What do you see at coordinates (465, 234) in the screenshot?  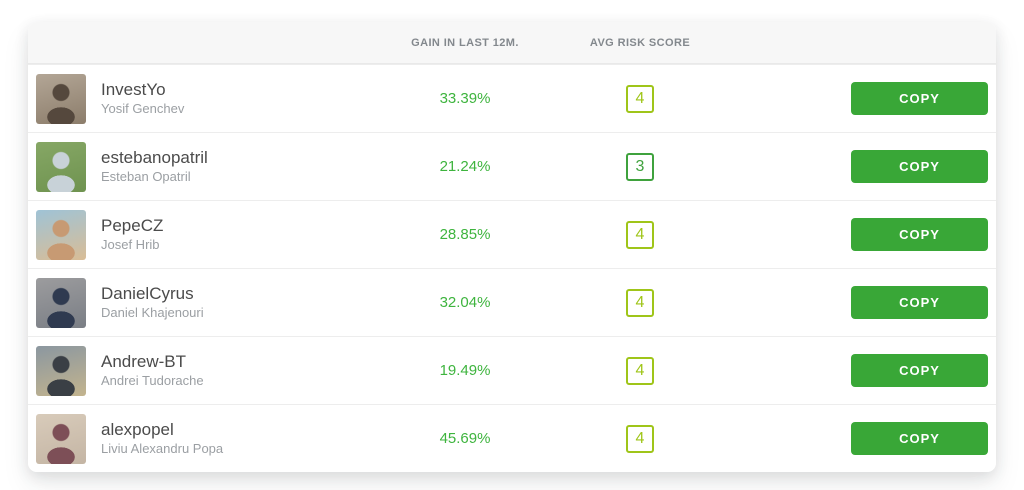 I see `gain-value: 28.85%` at bounding box center [465, 234].